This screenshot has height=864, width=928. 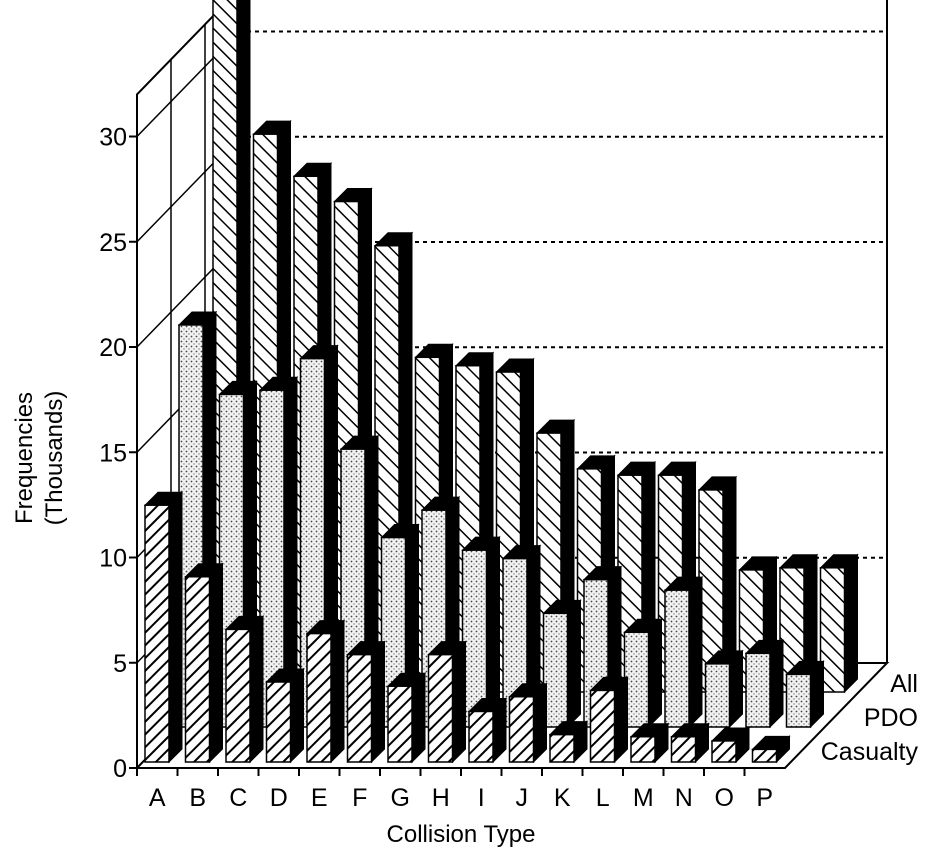 What do you see at coordinates (904, 684) in the screenshot?
I see `series-label-all: All` at bounding box center [904, 684].